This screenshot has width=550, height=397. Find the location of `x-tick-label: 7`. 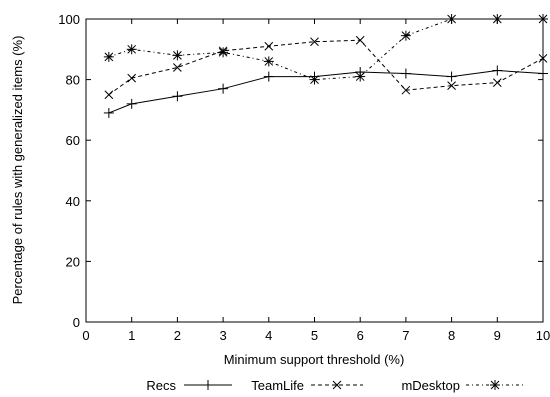

x-tick-label: 7 is located at coordinates (405, 335).